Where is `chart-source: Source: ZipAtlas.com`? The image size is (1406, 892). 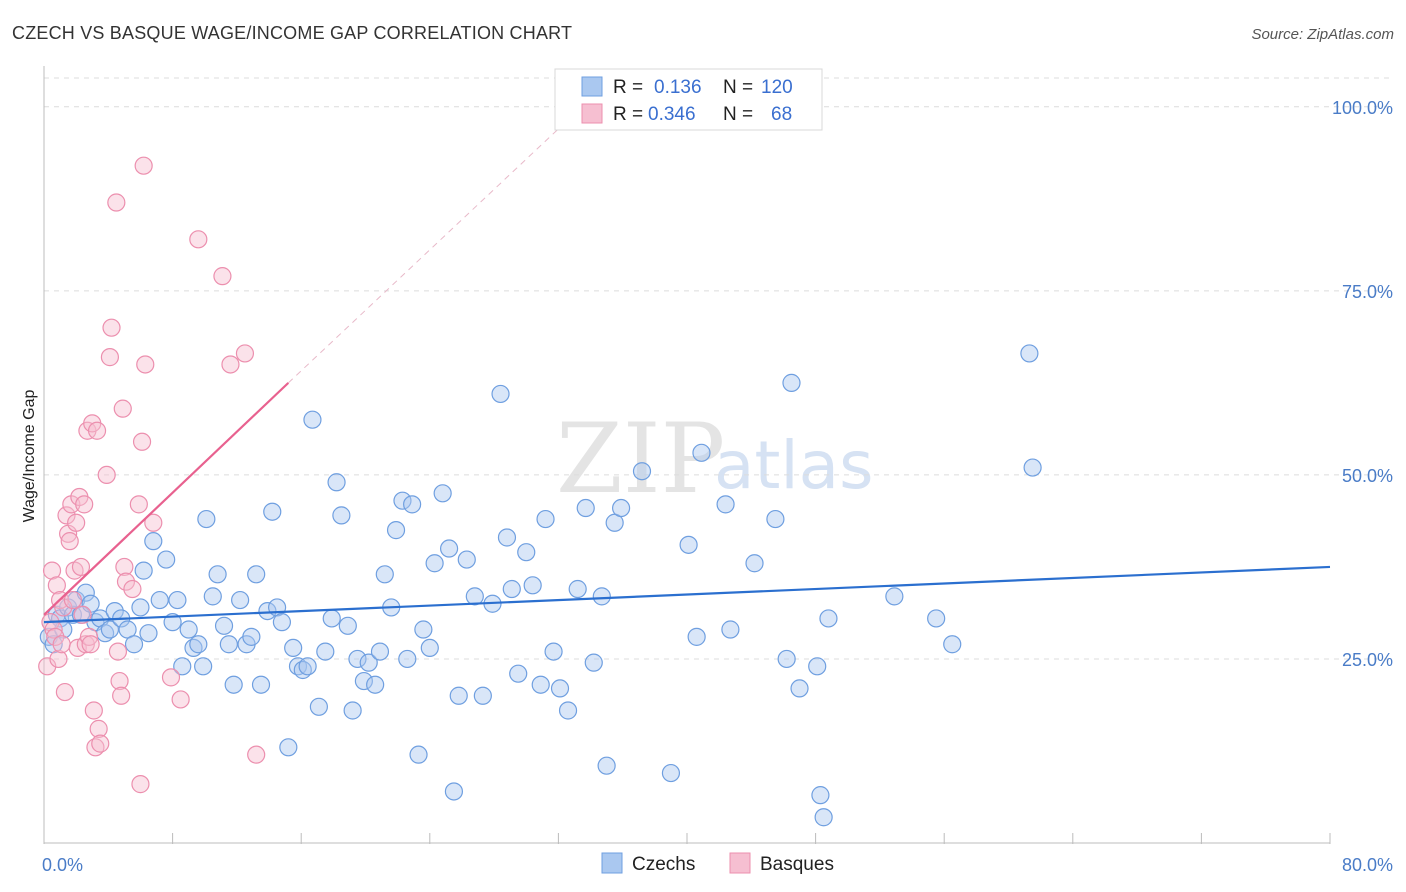 chart-source: Source: ZipAtlas.com is located at coordinates (1322, 34).